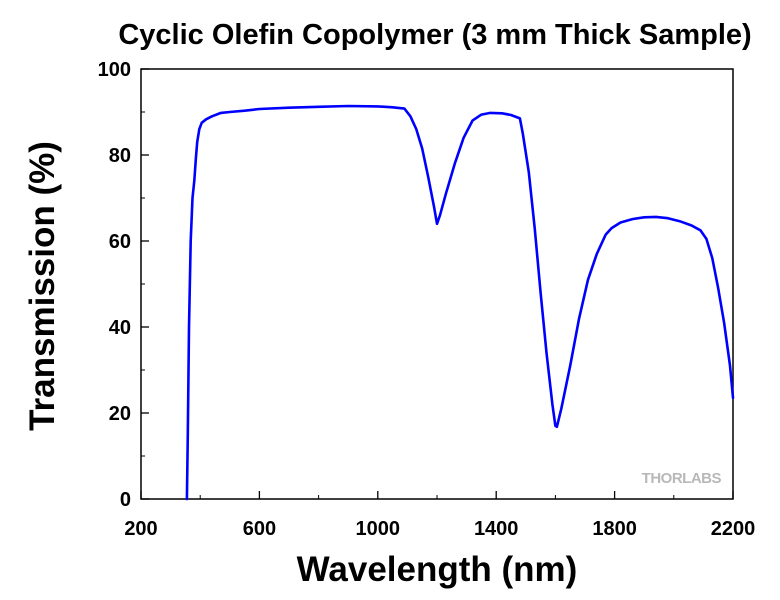 The height and width of the screenshot is (600, 780). Describe the element at coordinates (120, 328) in the screenshot. I see `y-tick-label: 40` at that location.